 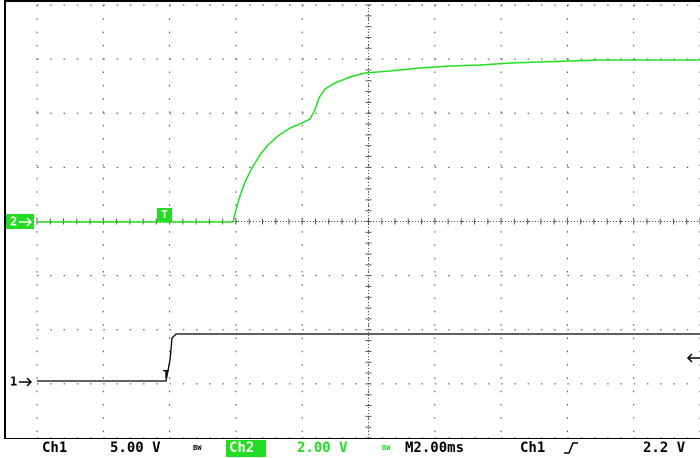 I want to click on trigger-source: Ch1, so click(x=532, y=448).